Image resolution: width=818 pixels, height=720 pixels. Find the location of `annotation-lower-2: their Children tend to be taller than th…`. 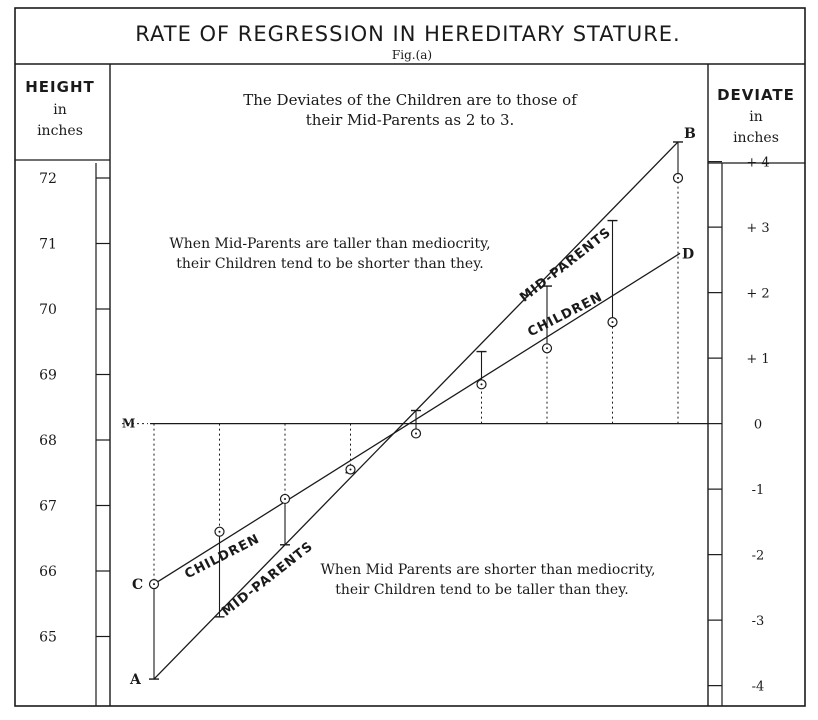

annotation-lower-2: their Children tend to be taller than th… is located at coordinates (481, 590).